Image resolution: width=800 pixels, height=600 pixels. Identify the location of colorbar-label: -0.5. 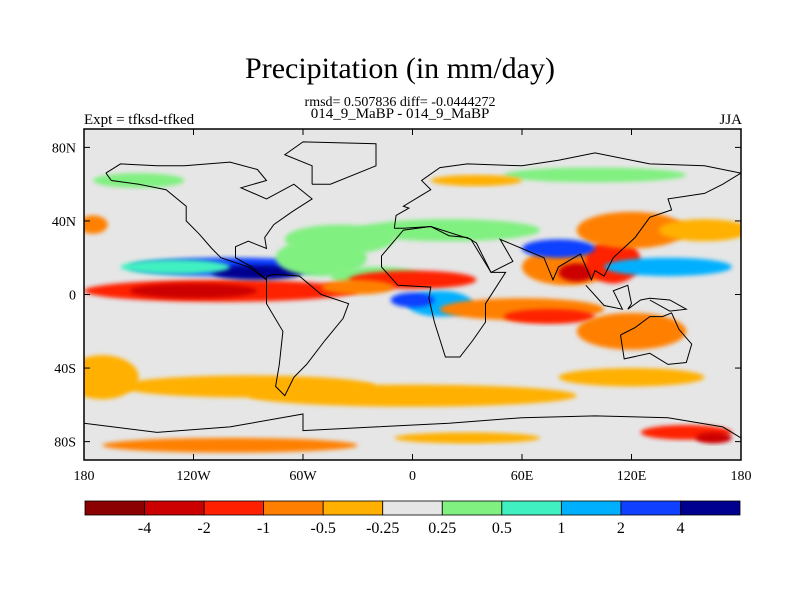
(323, 528).